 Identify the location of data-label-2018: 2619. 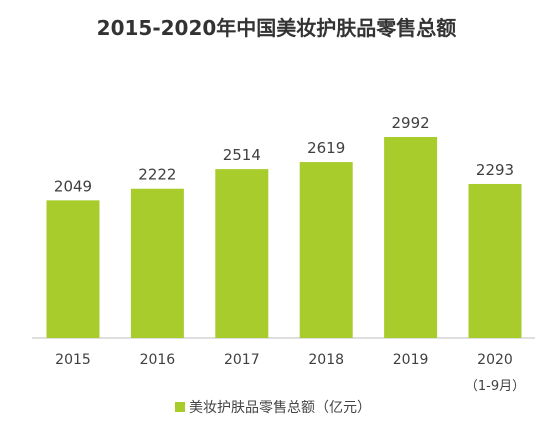
(326, 148).